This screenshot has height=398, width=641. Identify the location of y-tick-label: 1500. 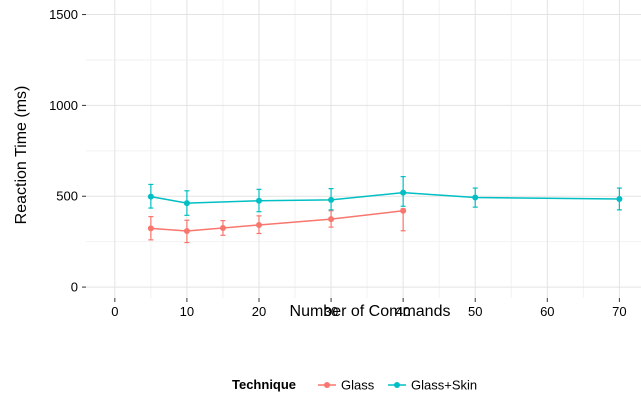
(63, 14).